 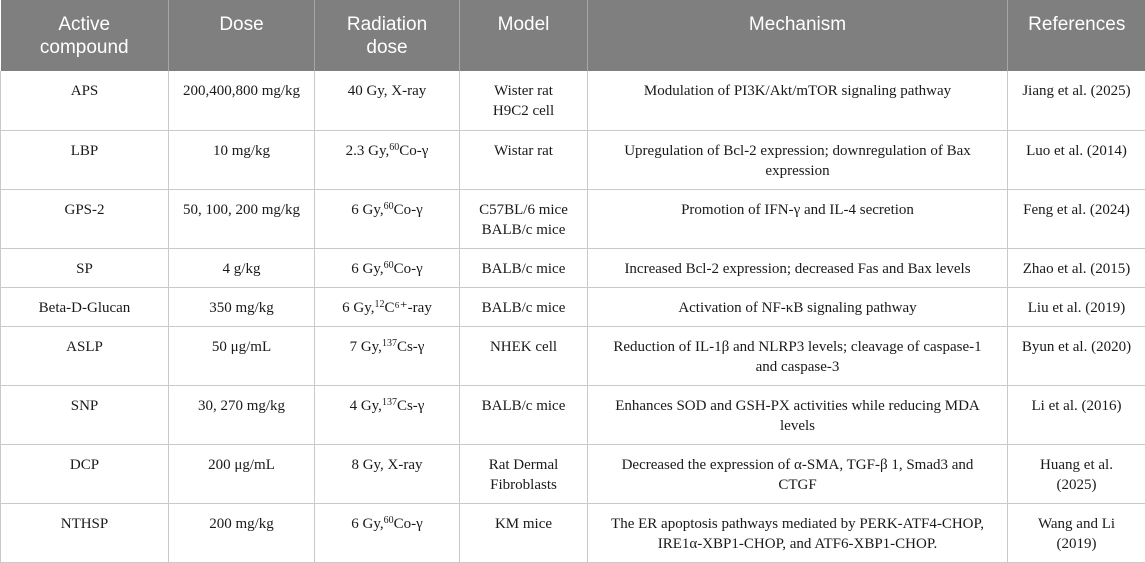 What do you see at coordinates (241, 160) in the screenshot?
I see `cell-dose: 10 mg/kg` at bounding box center [241, 160].